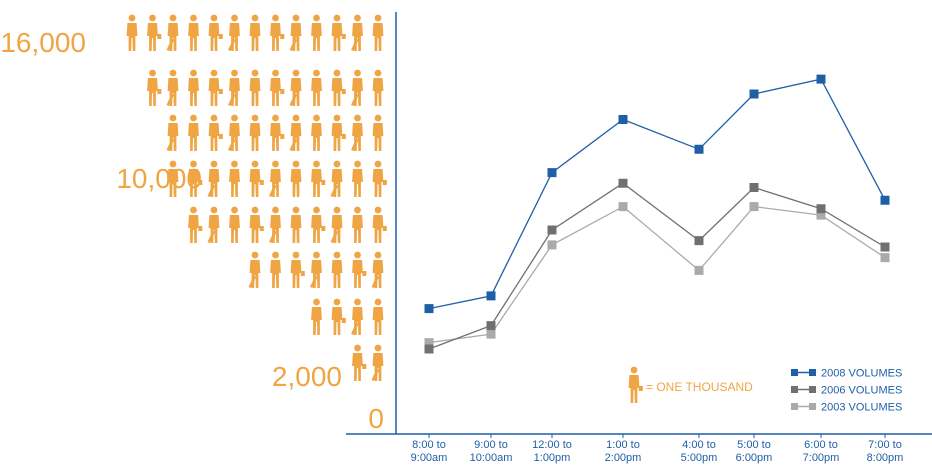 The width and height of the screenshot is (932, 466). What do you see at coordinates (794, 372) in the screenshot?
I see `legend-marker-left` at bounding box center [794, 372].